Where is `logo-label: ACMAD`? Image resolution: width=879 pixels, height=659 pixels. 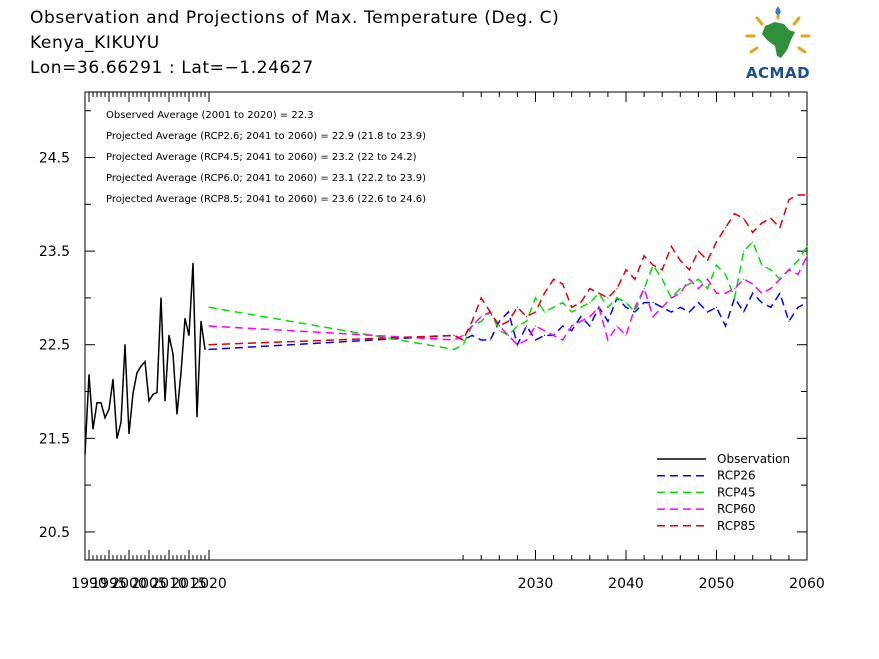
logo-label: ACMAD is located at coordinates (778, 73).